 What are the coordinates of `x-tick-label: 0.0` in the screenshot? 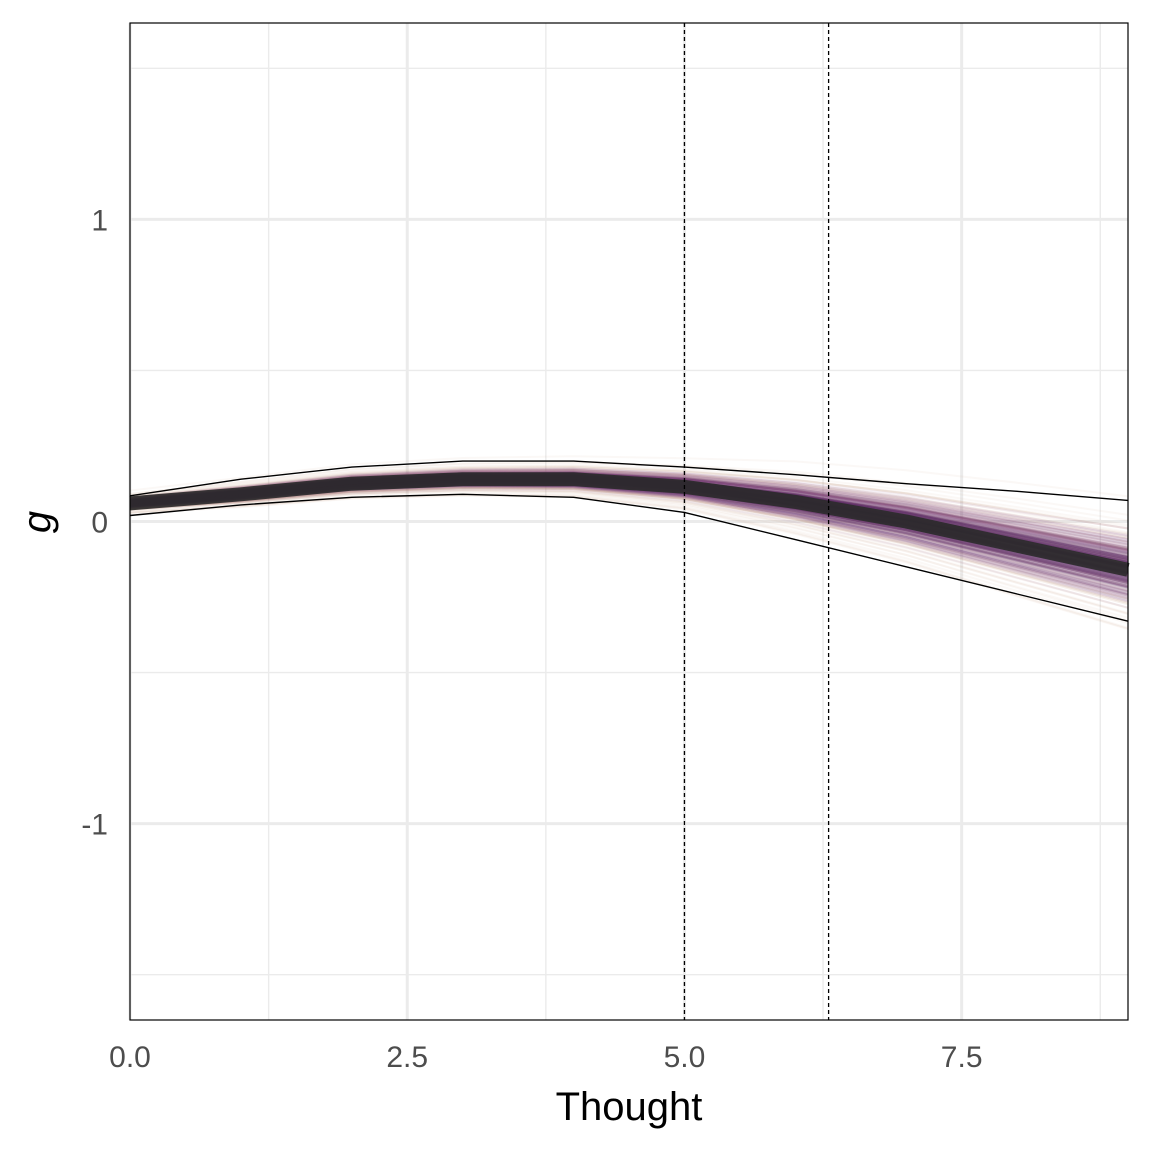 It's located at (130, 1057).